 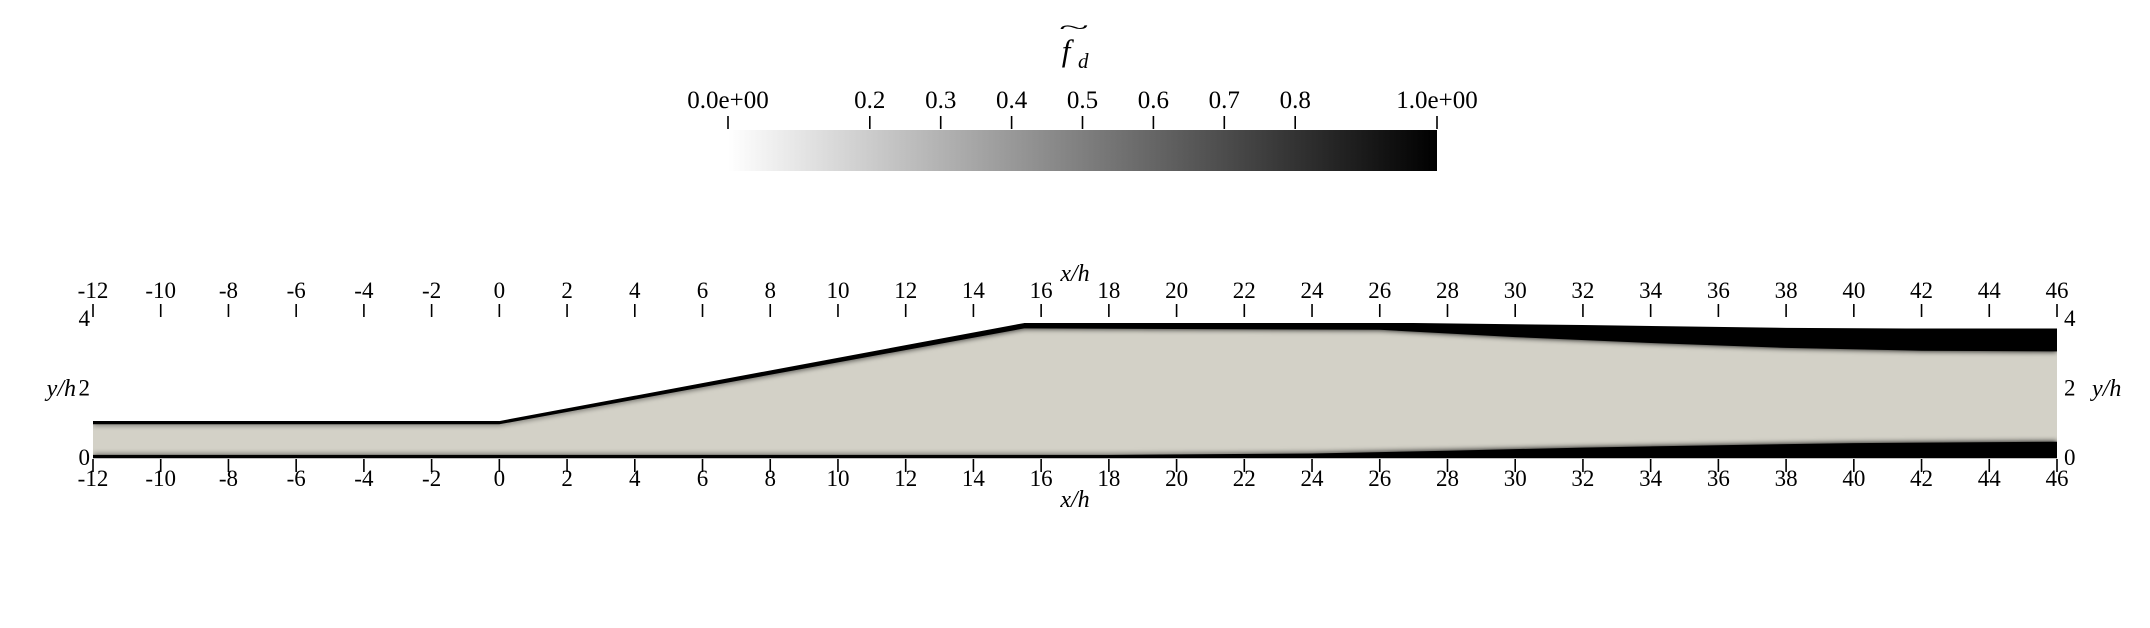 What do you see at coordinates (431, 478) in the screenshot?
I see `x-axis-bottom-tick-label: -2` at bounding box center [431, 478].